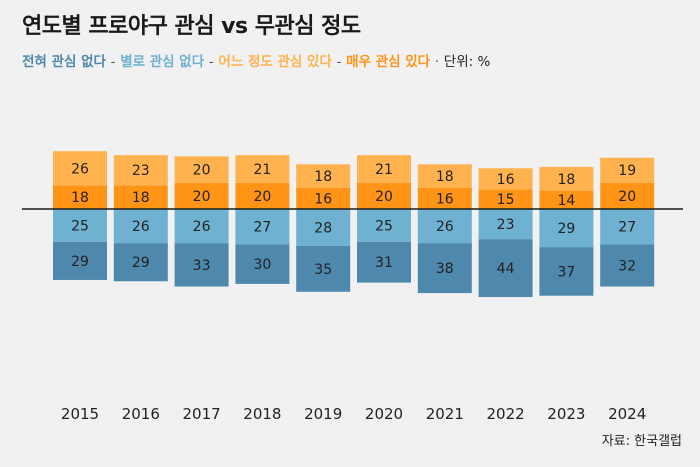 The image size is (700, 467). What do you see at coordinates (202, 414) in the screenshot?
I see `x-tick-label: 2017` at bounding box center [202, 414].